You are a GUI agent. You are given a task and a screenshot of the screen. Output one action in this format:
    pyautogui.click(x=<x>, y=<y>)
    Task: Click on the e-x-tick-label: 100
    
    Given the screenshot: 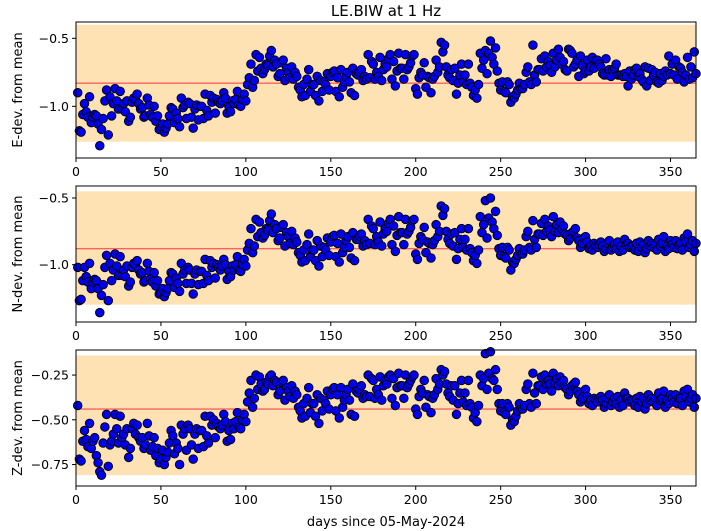 What is the action you would take?
    pyautogui.click(x=246, y=171)
    